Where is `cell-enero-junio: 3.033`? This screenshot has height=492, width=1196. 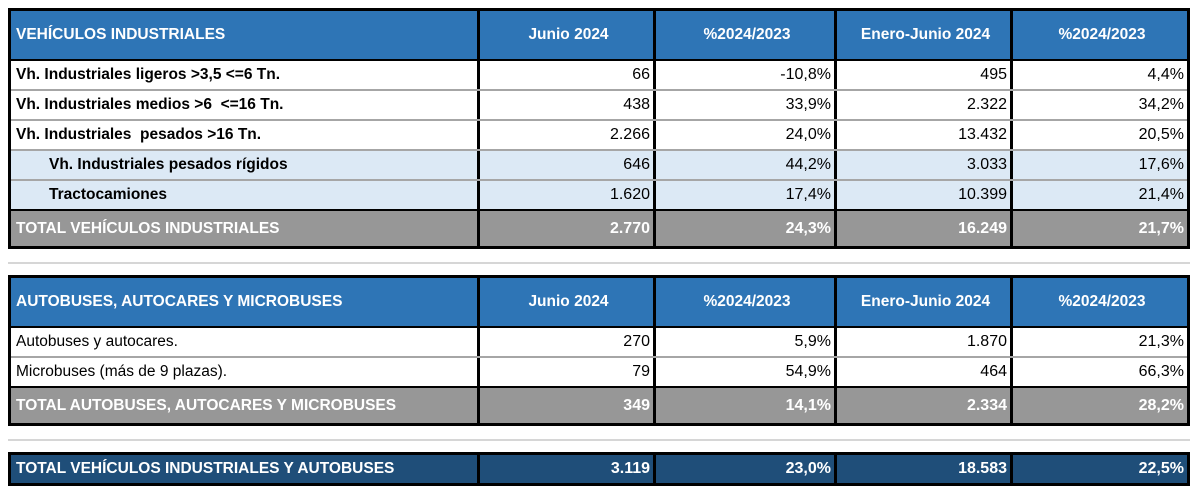 cell-enero-junio: 3.033 is located at coordinates (922, 165).